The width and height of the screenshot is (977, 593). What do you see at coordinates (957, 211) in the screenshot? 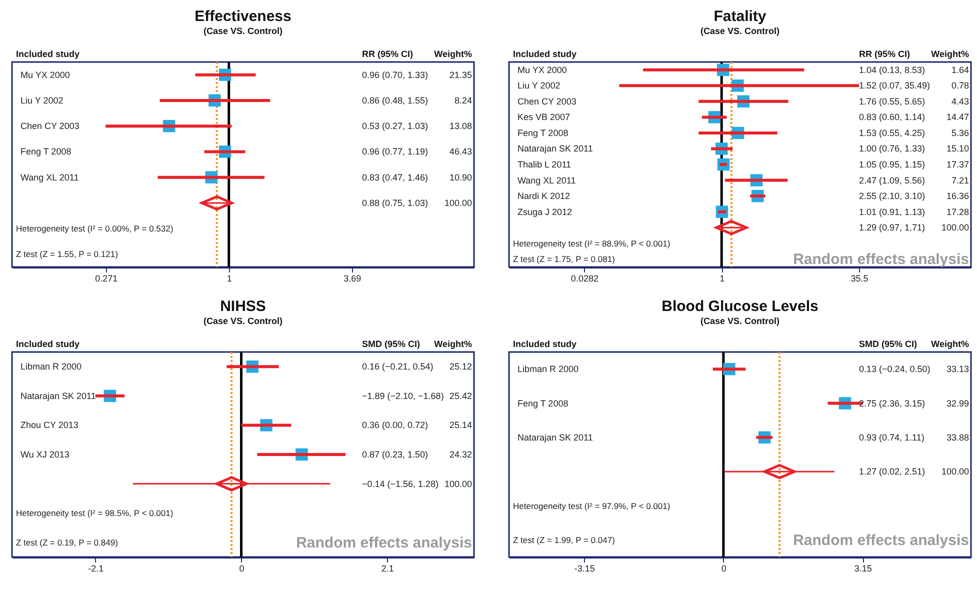
I see `annotation: 17.28` at bounding box center [957, 211].